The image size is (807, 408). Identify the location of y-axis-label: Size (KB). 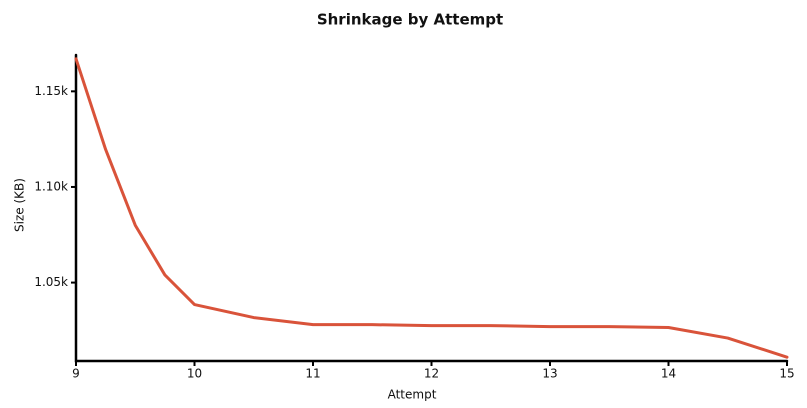
(20, 205).